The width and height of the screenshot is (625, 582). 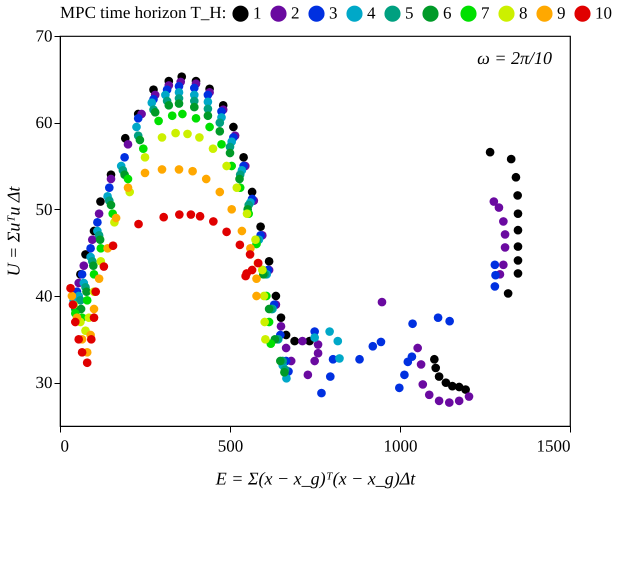 What do you see at coordinates (561, 13) in the screenshot?
I see `legend-label: 9` at bounding box center [561, 13].